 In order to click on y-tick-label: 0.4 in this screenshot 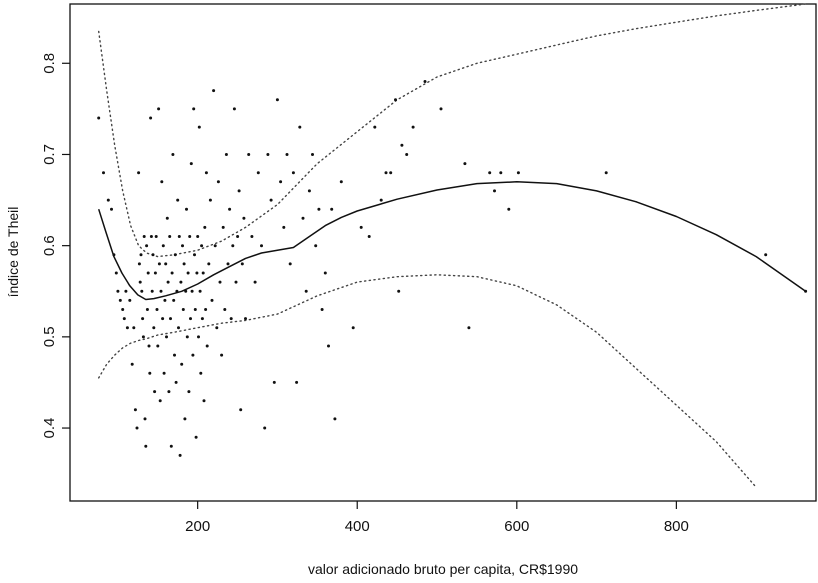, I will do `click(49, 428)`.